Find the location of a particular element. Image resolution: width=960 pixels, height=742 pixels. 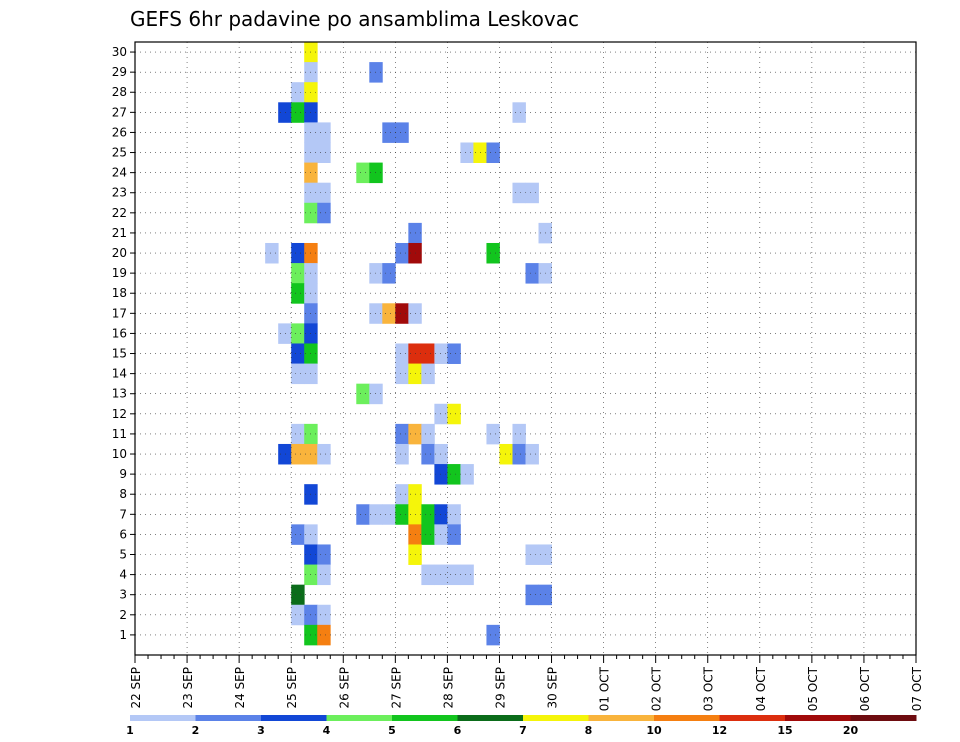

y-tick-label: 6 is located at coordinates (123, 534).